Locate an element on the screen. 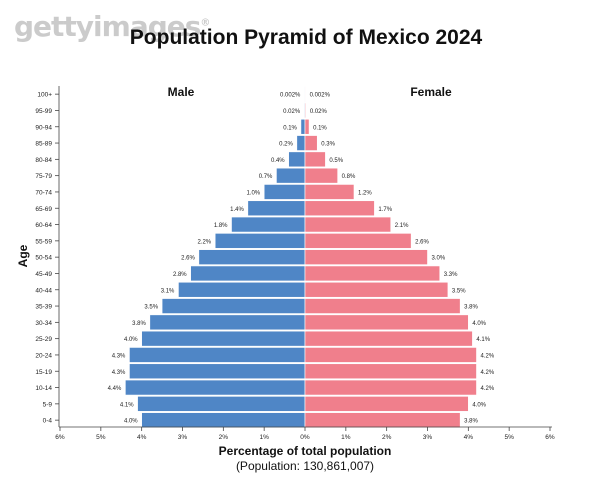 Image resolution: width=612 pixels, height=487 pixels. age-label-60-64: 60-64 is located at coordinates (43, 225).